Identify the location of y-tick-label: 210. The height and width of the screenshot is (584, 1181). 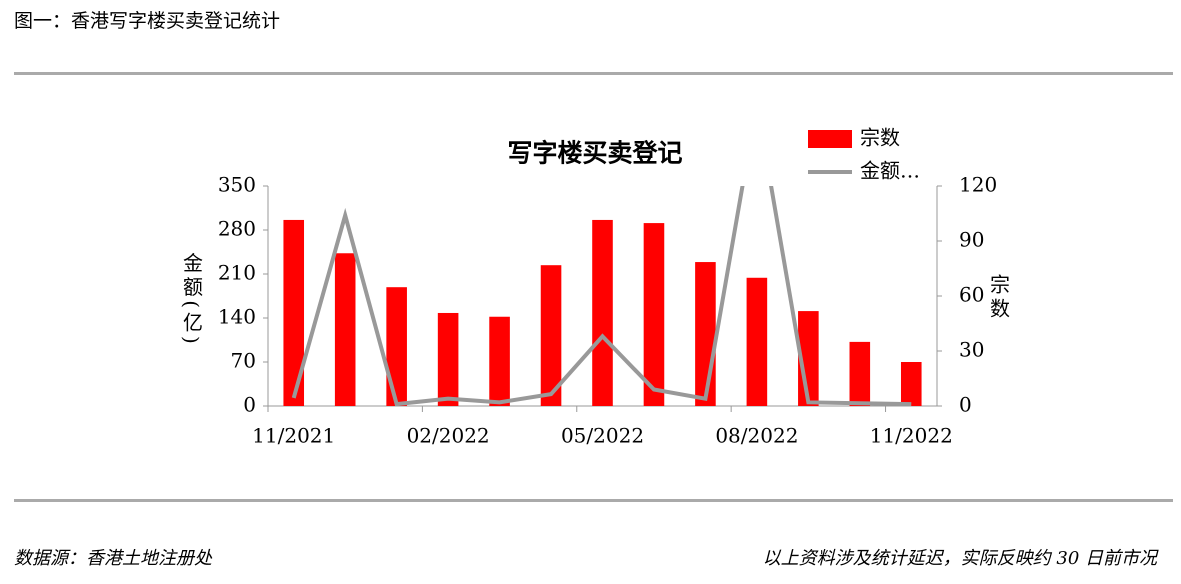
(237, 273).